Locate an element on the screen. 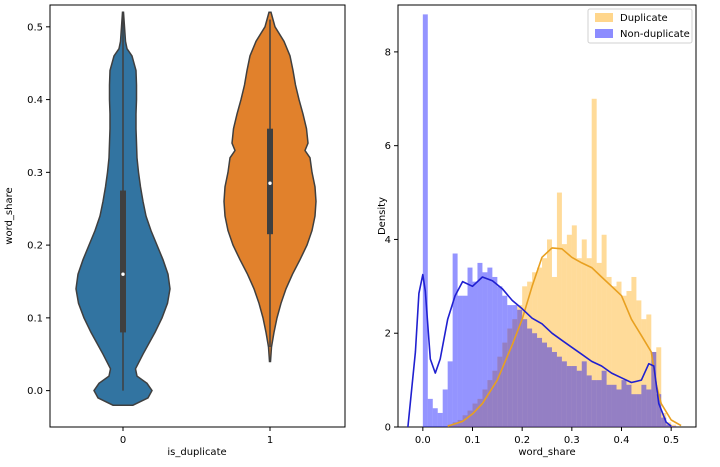 Image resolution: width=720 pixels, height=467 pixels. x-tick-label: 0.3 is located at coordinates (572, 440).